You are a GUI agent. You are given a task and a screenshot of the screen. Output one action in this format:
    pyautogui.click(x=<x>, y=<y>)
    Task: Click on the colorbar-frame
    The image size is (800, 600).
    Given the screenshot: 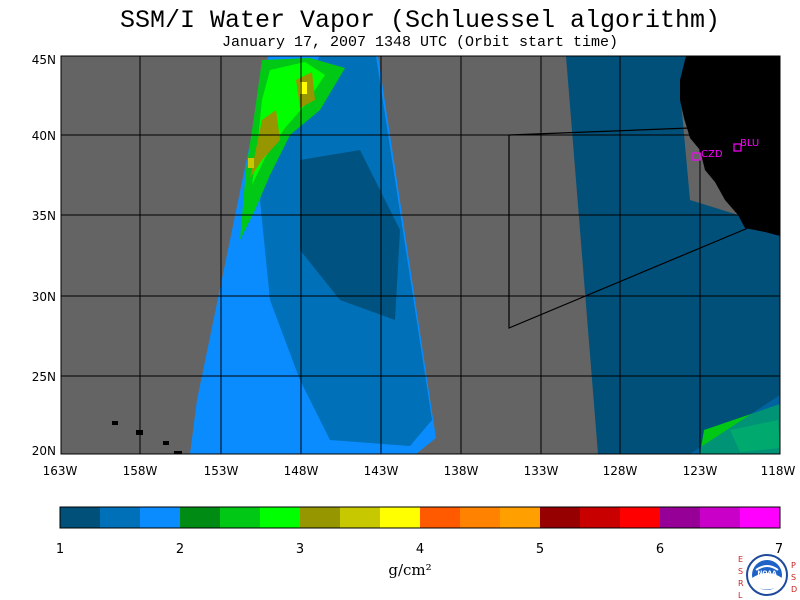 What is the action you would take?
    pyautogui.click(x=420, y=517)
    